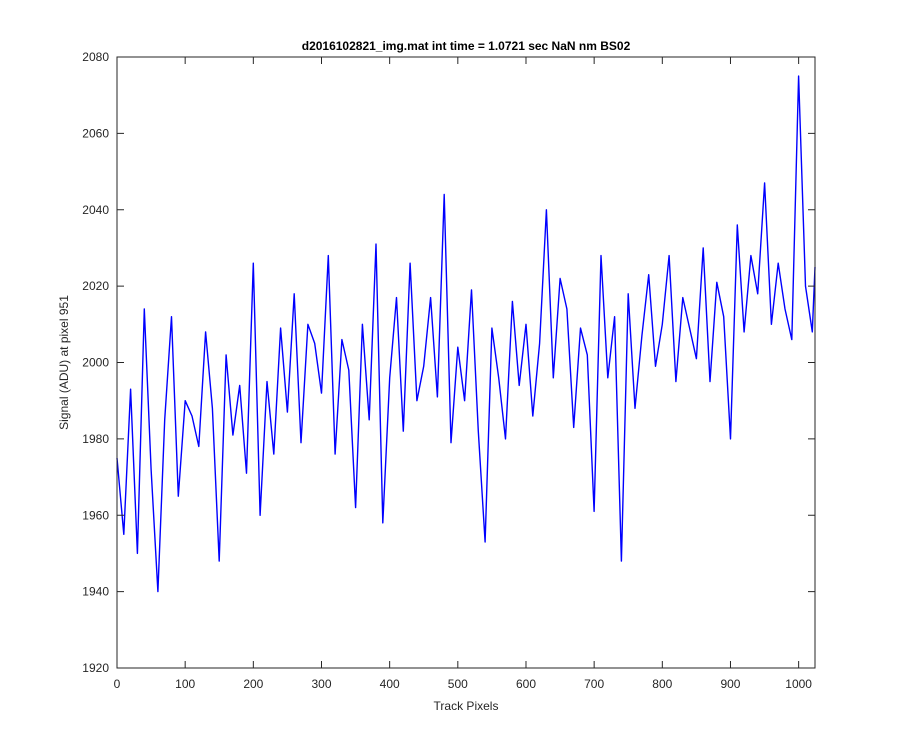 The image size is (900, 750). What do you see at coordinates (117, 684) in the screenshot?
I see `x-tick-label-0: 0` at bounding box center [117, 684].